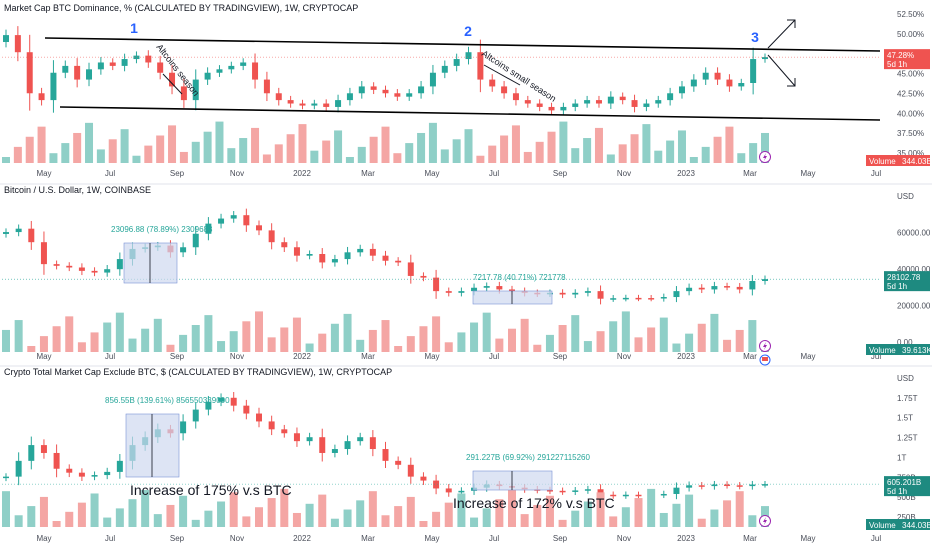 This screenshot has height=550, width=932. Describe the element at coordinates (470, 113) in the screenshot. I see `channel-bottom-line` at that location.